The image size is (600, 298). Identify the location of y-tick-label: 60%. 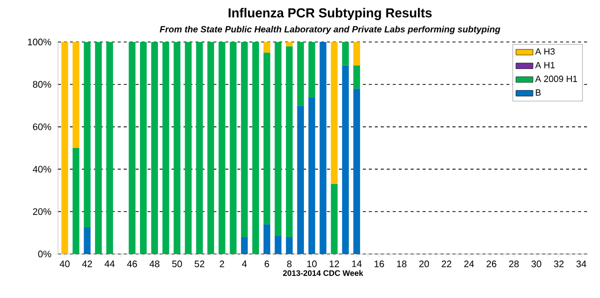
(42, 126).